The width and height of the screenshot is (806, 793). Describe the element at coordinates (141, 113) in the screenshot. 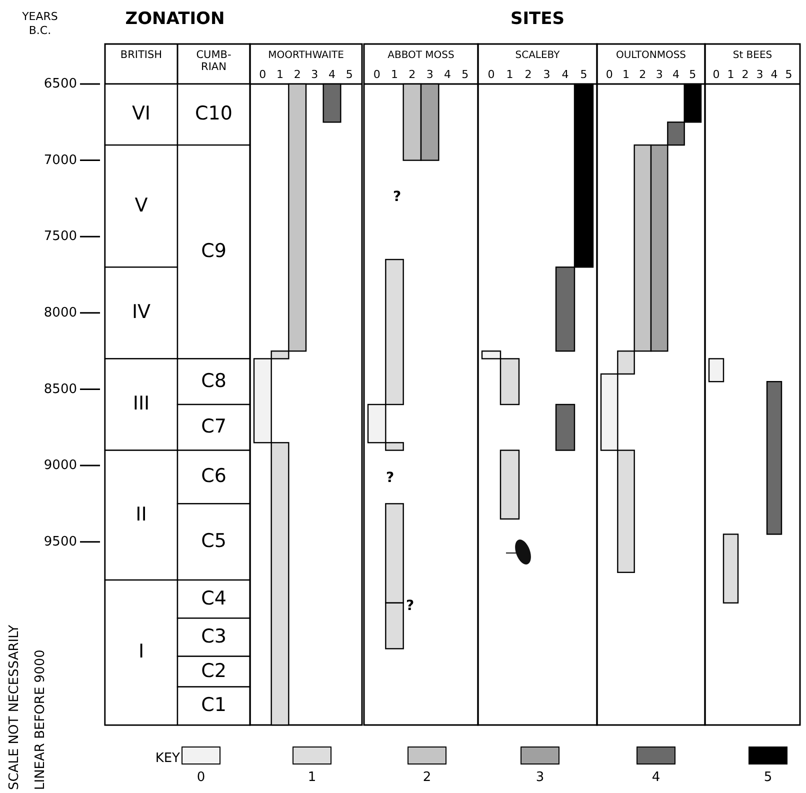

I see `data-label: VI` at that location.